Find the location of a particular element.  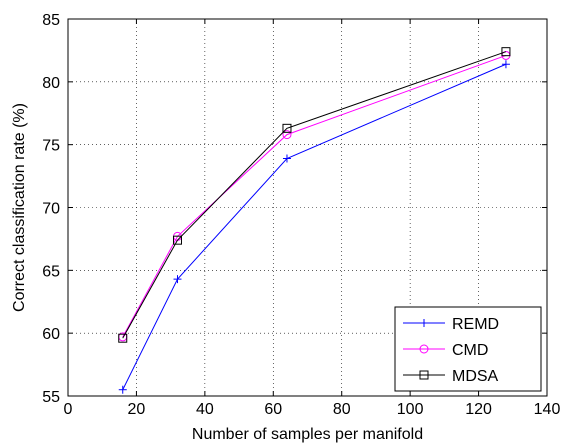

x-tick-label: 0 is located at coordinates (68, 409).